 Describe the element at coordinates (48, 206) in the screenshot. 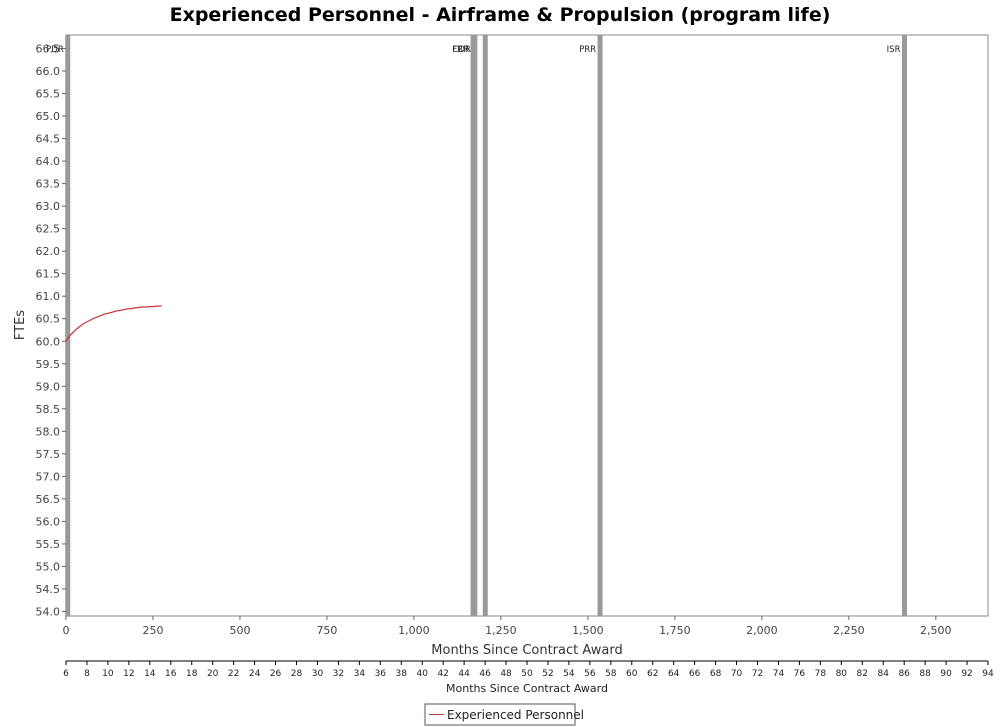

I see `y-tick-label: 63.0` at that location.